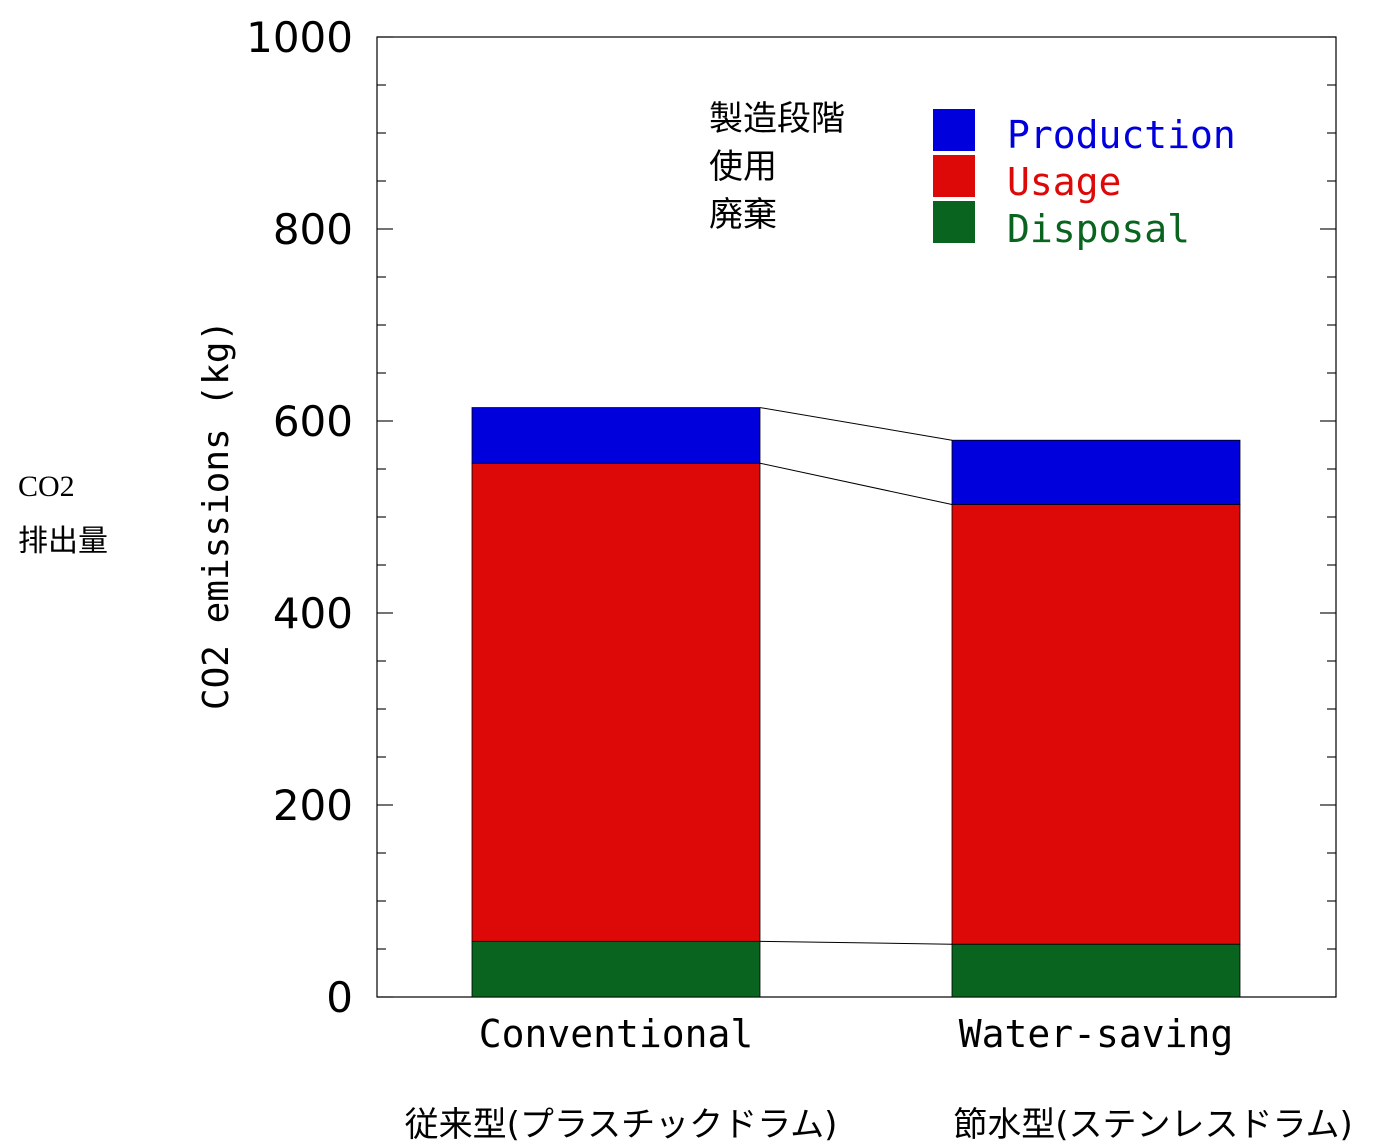  What do you see at coordinates (46, 486) in the screenshot?
I see `side-label-co2: CO2` at bounding box center [46, 486].